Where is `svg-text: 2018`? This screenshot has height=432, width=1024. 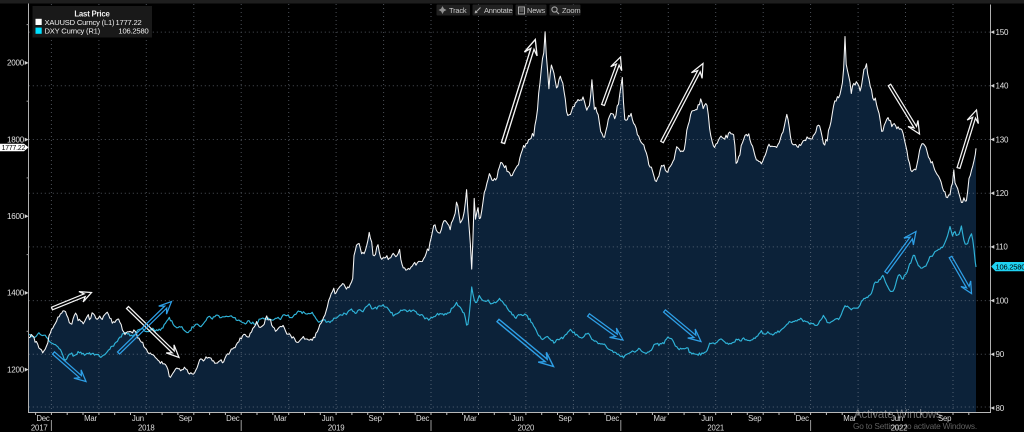 svg-text: 2018 is located at coordinates (146, 428).